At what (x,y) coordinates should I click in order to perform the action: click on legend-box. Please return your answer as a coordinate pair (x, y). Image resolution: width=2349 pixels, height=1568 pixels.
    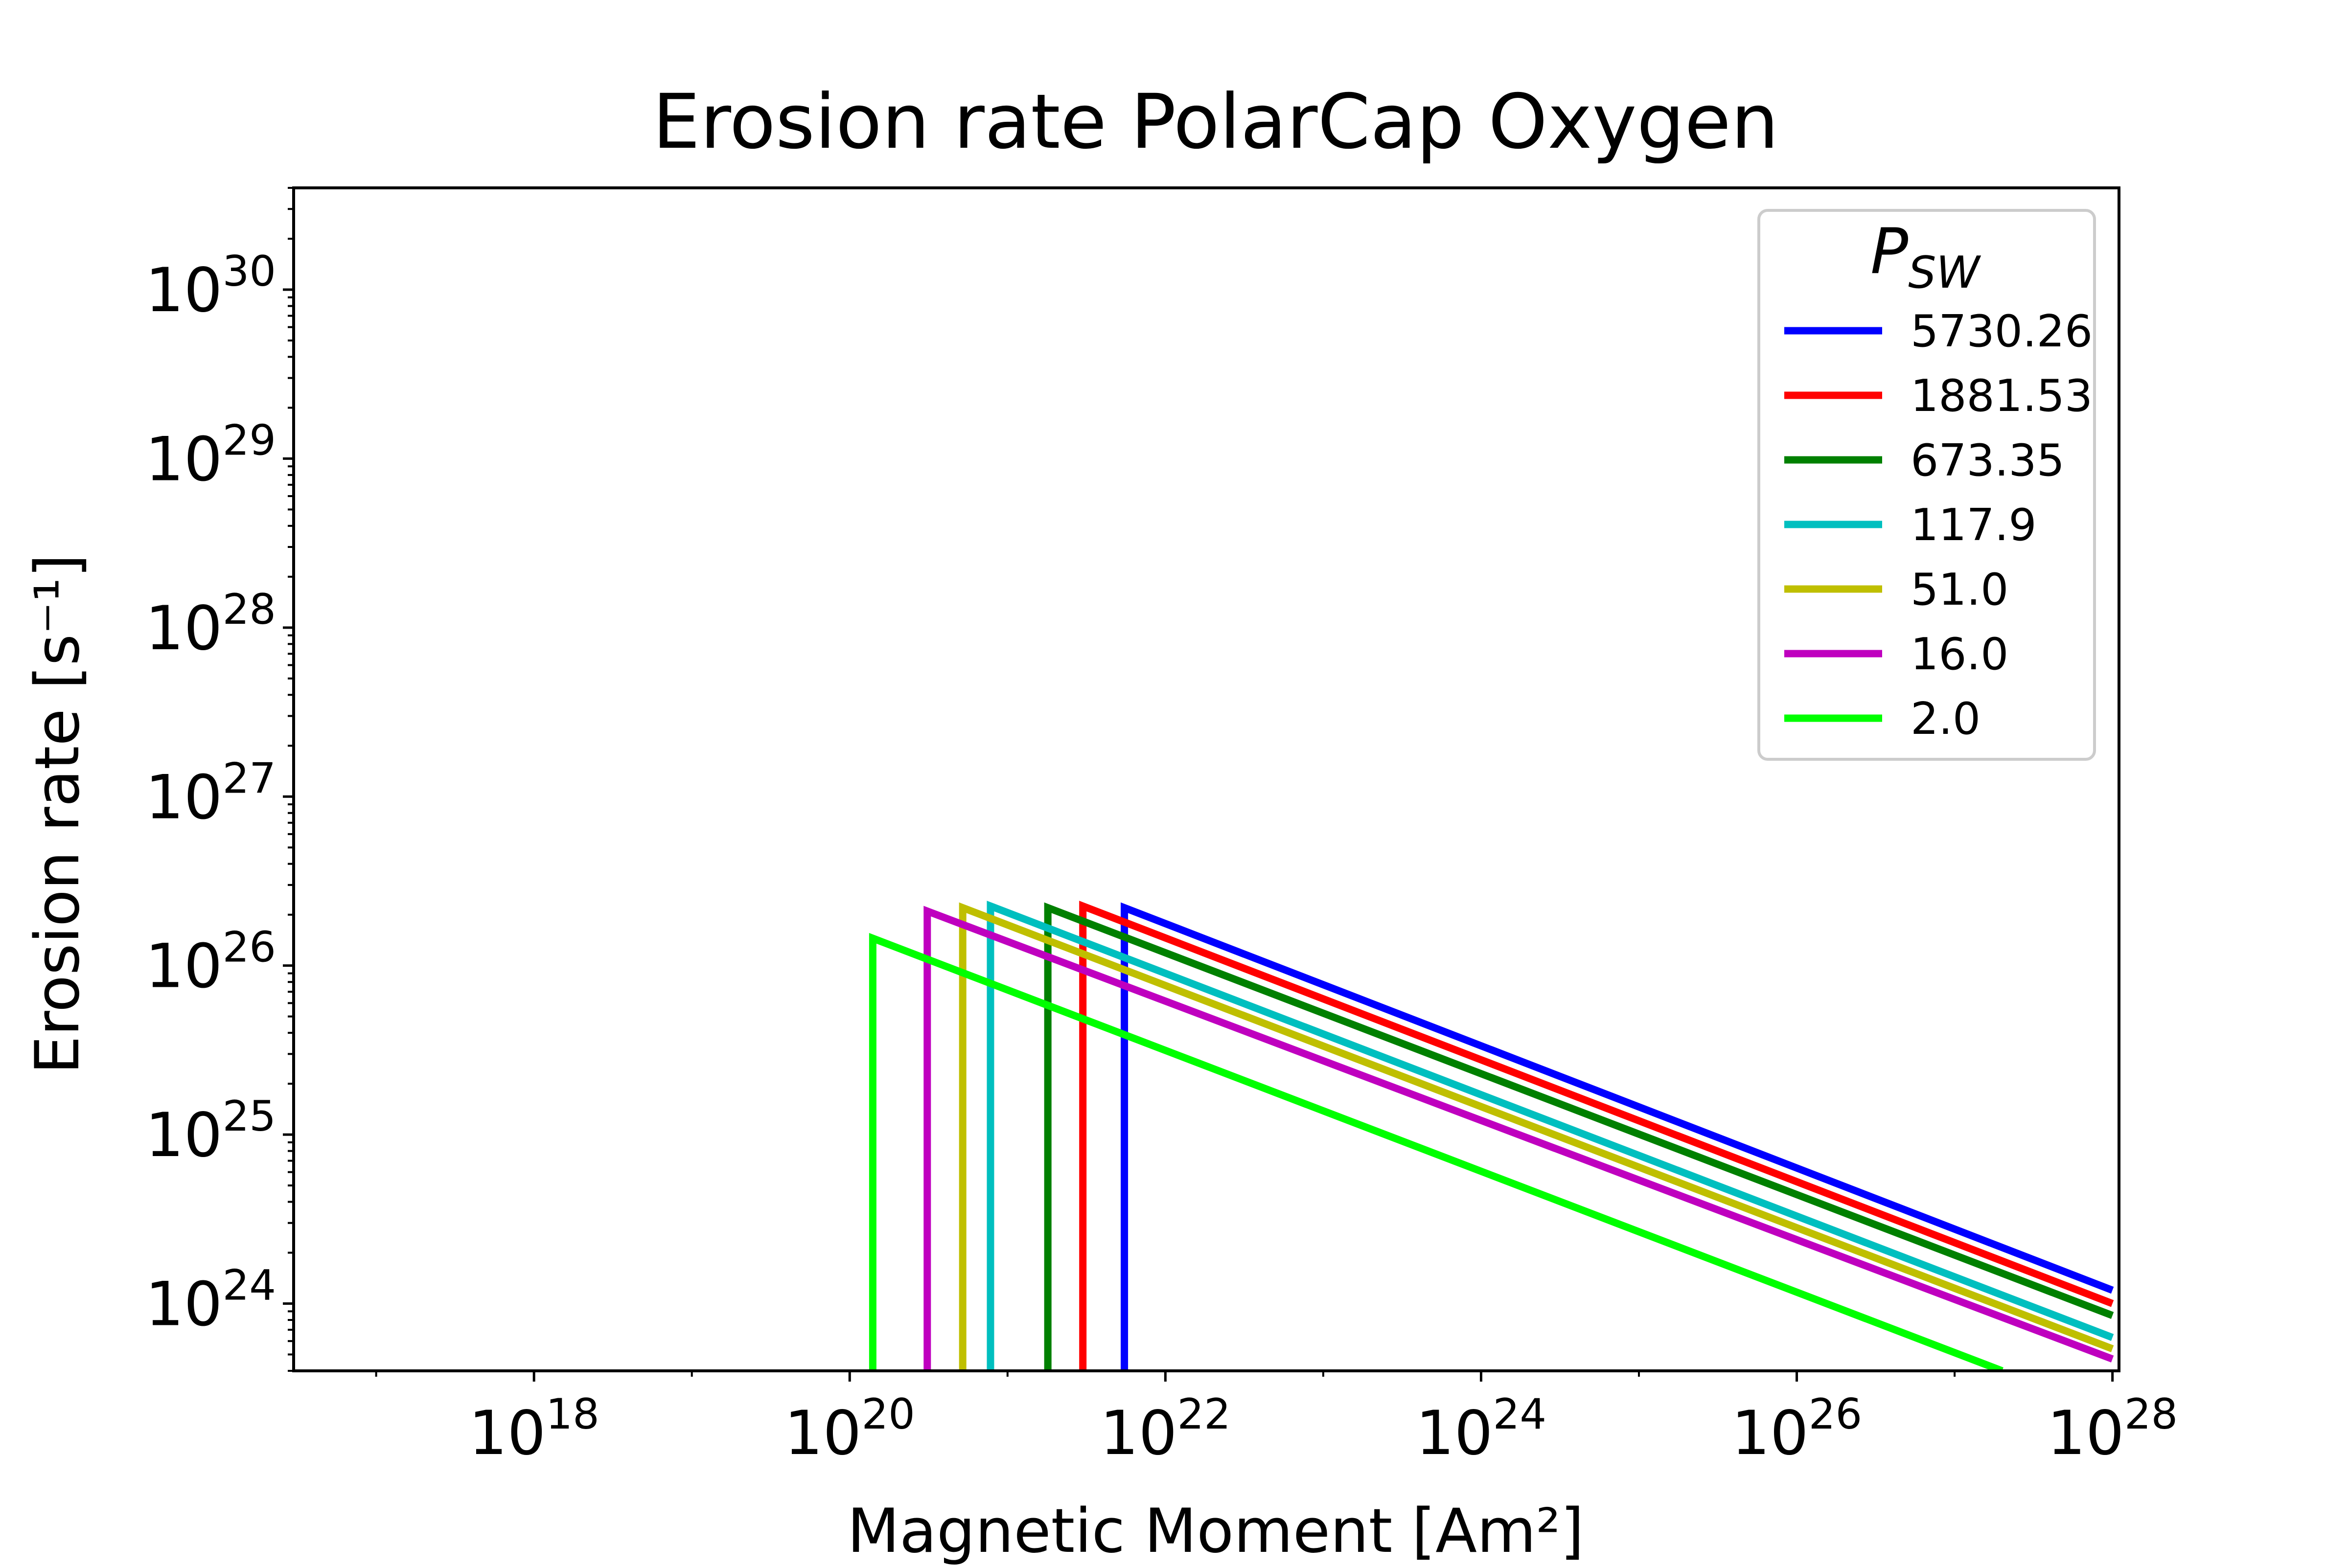
    Looking at the image, I should click on (1926, 485).